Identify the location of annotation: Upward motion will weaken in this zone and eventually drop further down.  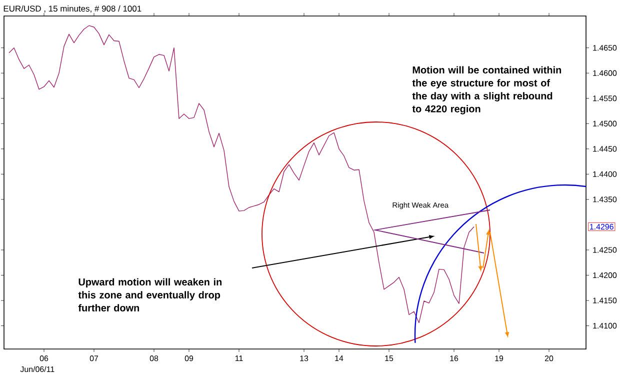
(150, 295).